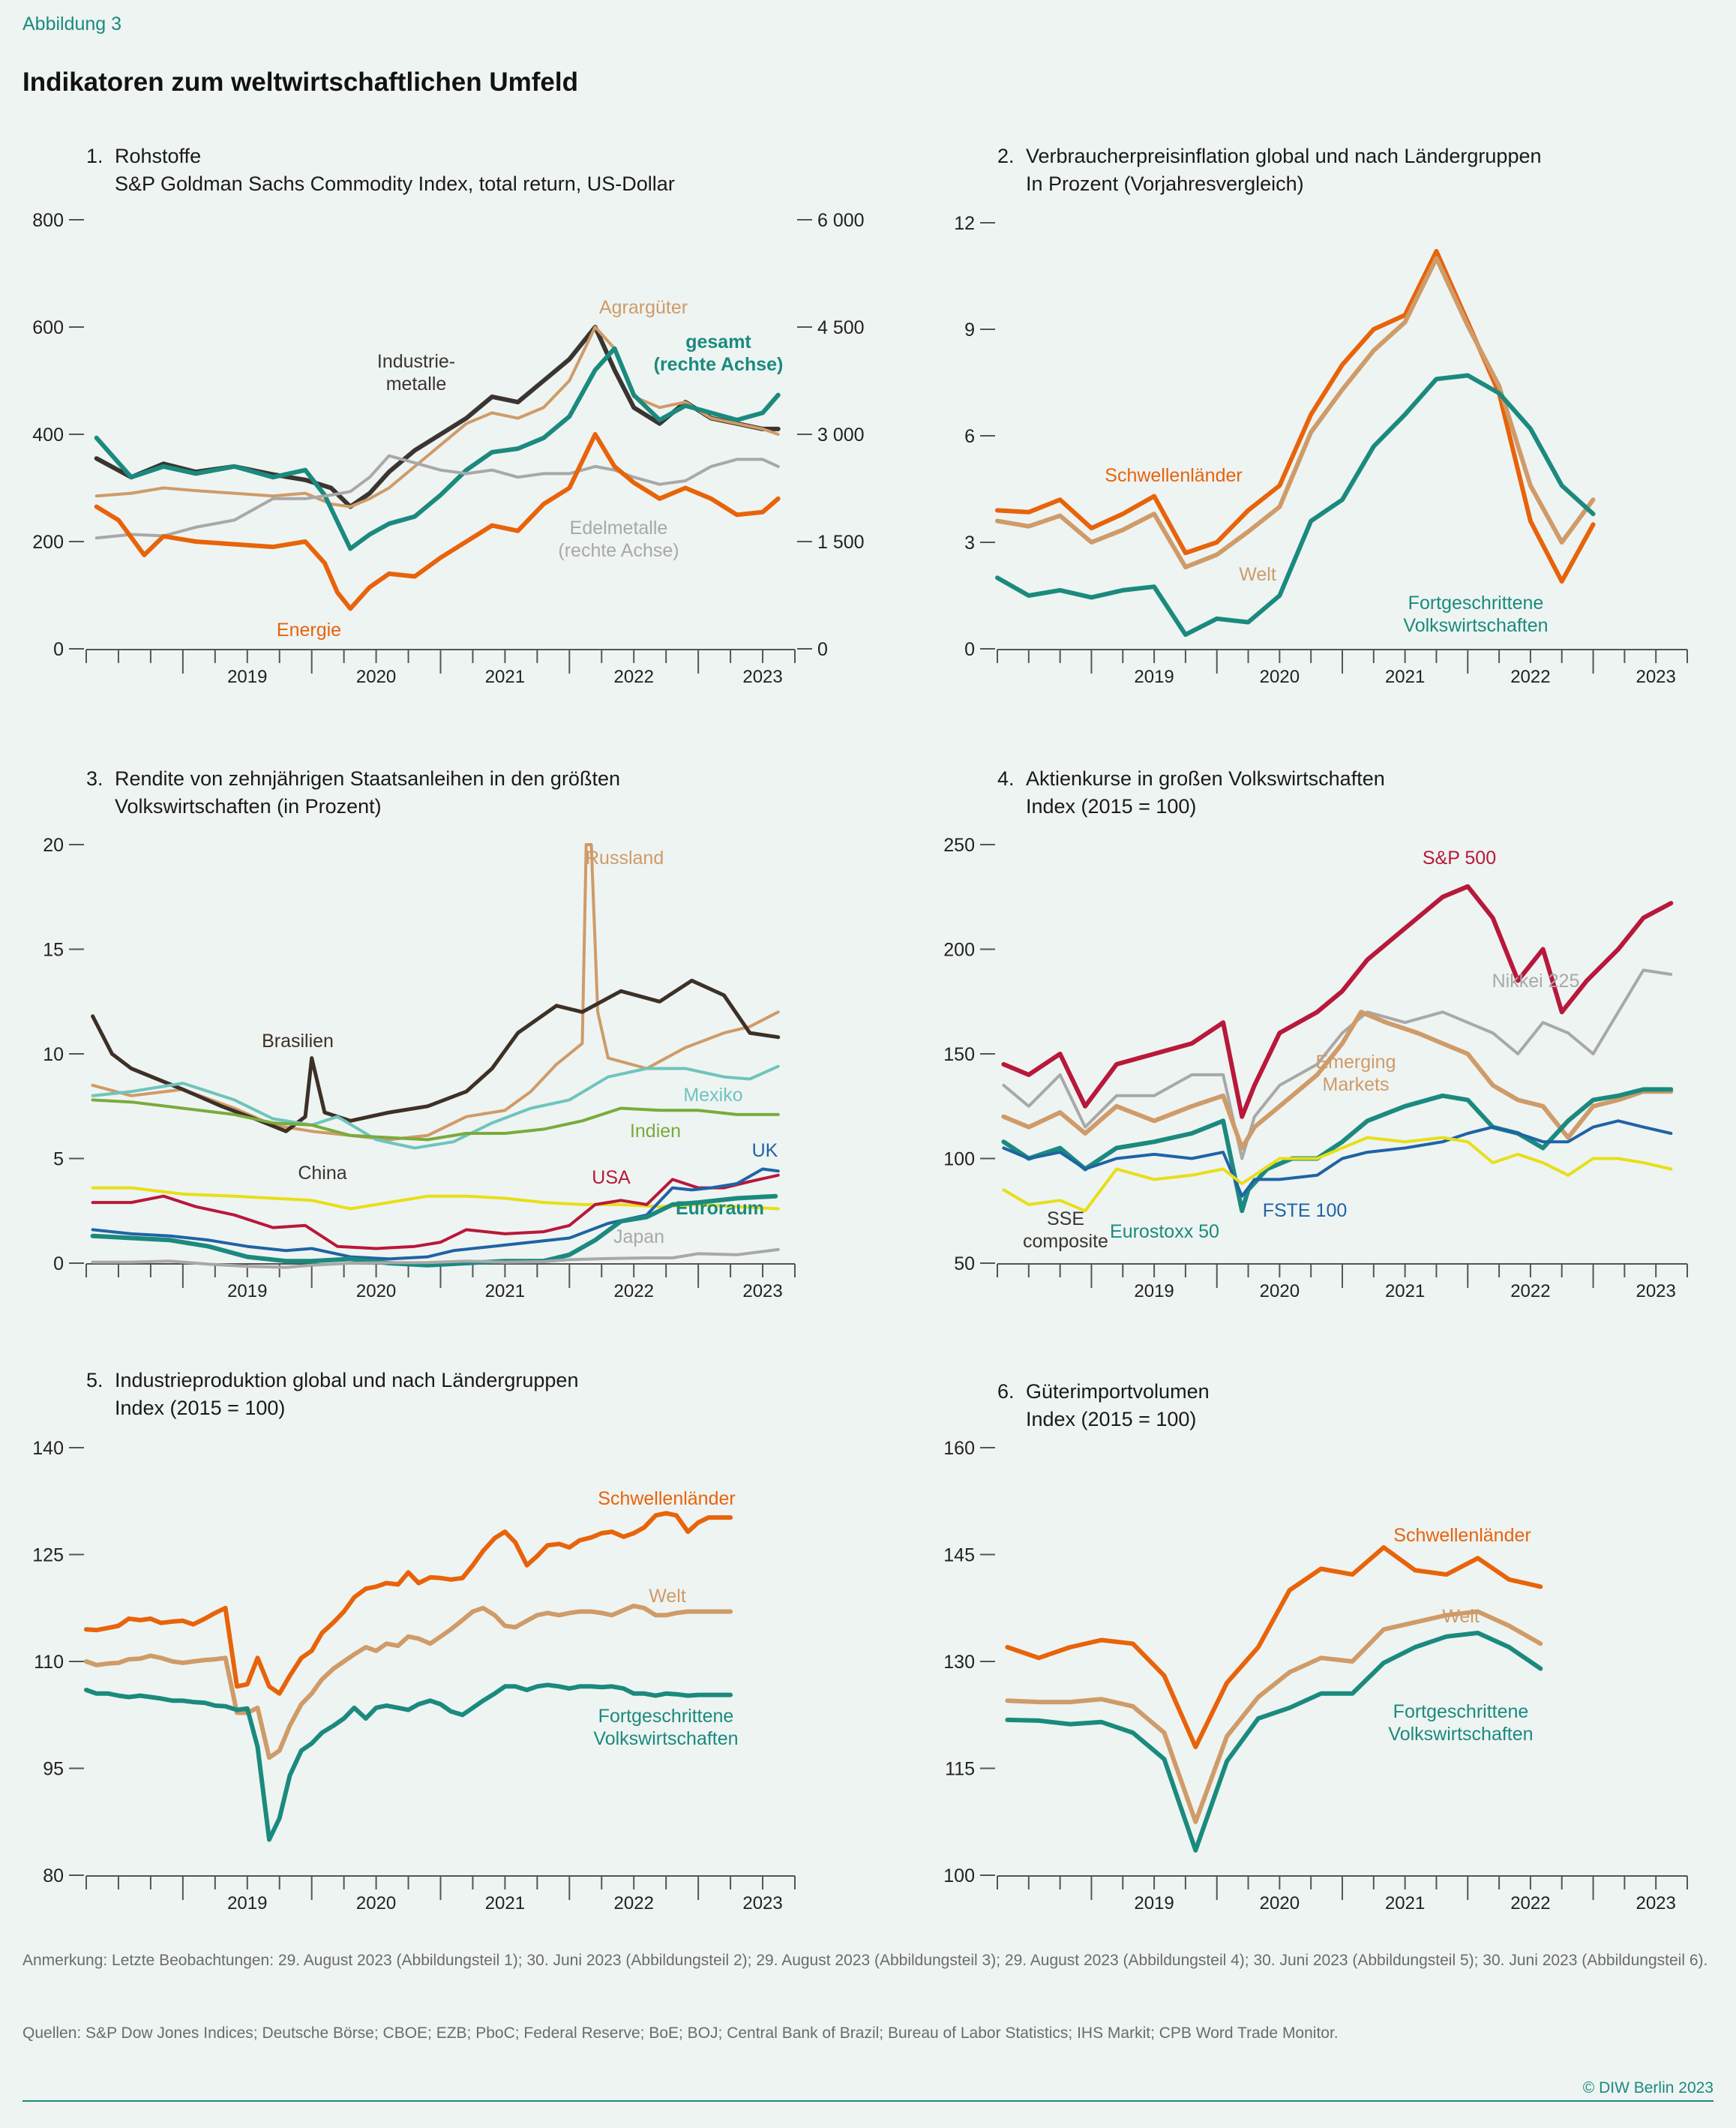 The image size is (1736, 2128). I want to click on p4-ytick-label: 150, so click(959, 1054).